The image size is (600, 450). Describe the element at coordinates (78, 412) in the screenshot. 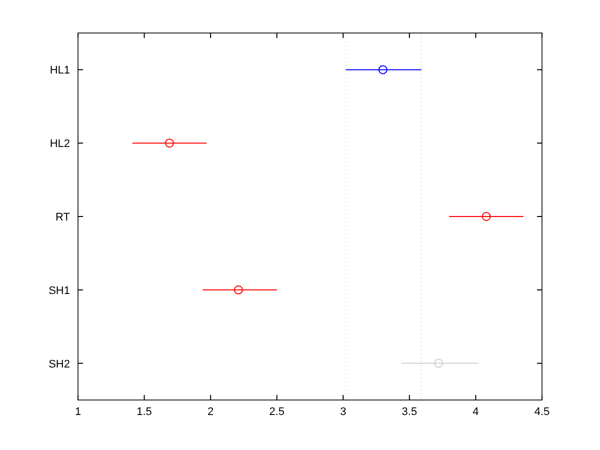

I see `x-tick-label: 1` at that location.